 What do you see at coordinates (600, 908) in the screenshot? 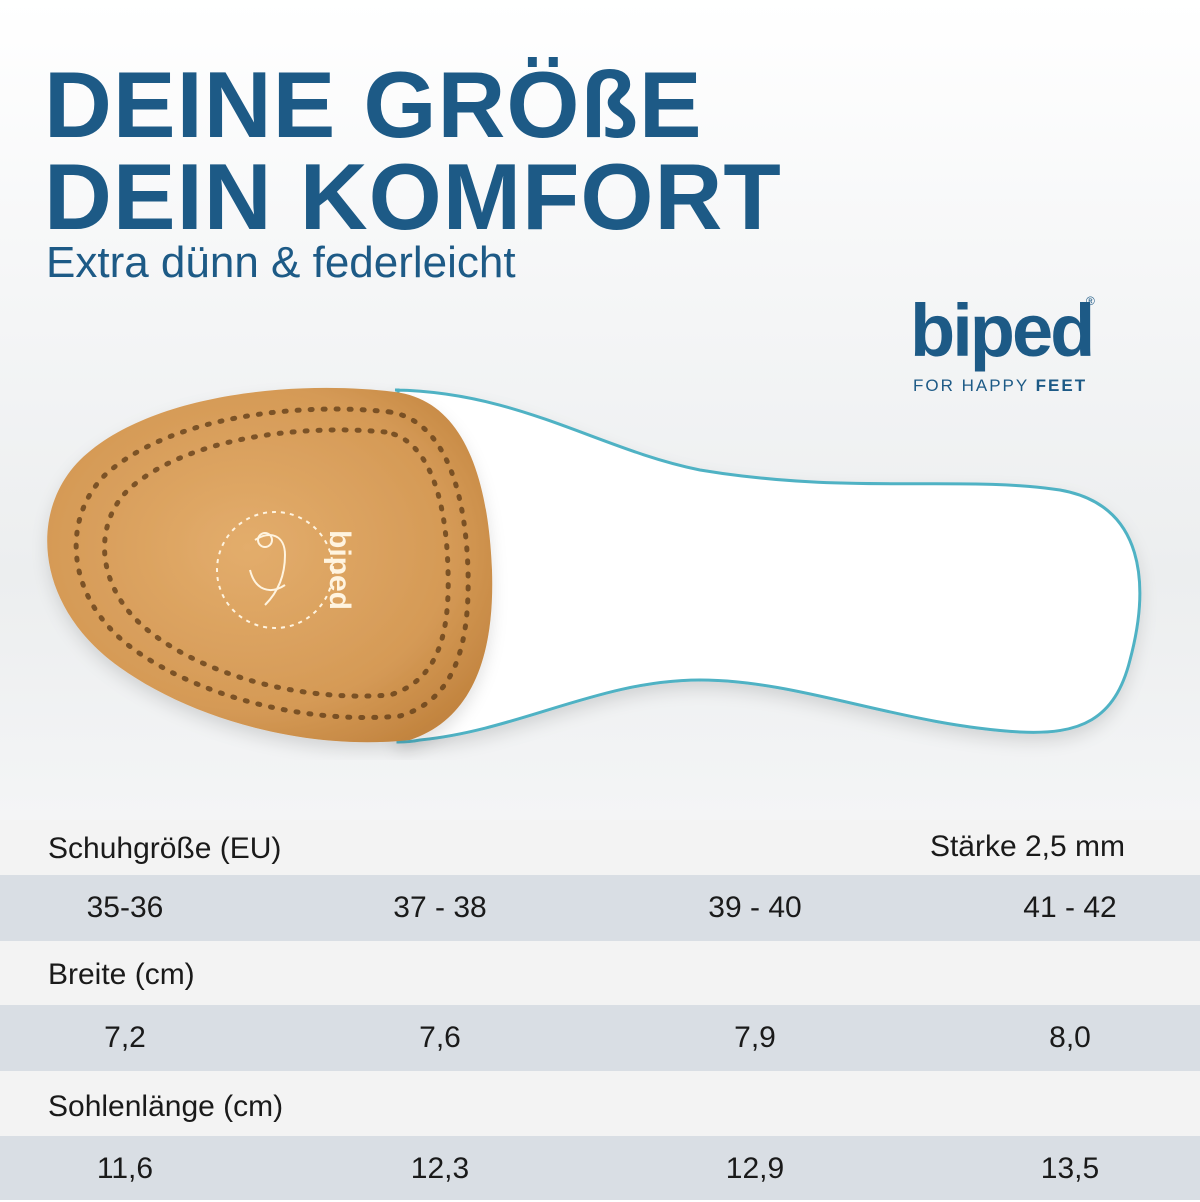
I see `shoe-size-row: 35-36 37 - 38 39 - 40 41 - 42` at bounding box center [600, 908].